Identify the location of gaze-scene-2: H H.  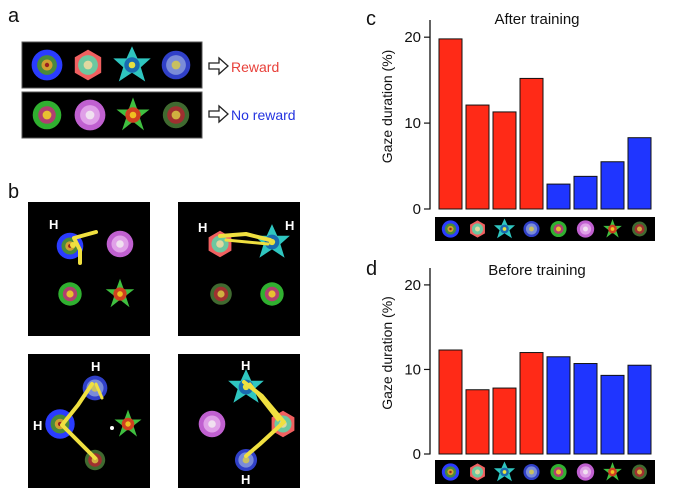
(239, 269).